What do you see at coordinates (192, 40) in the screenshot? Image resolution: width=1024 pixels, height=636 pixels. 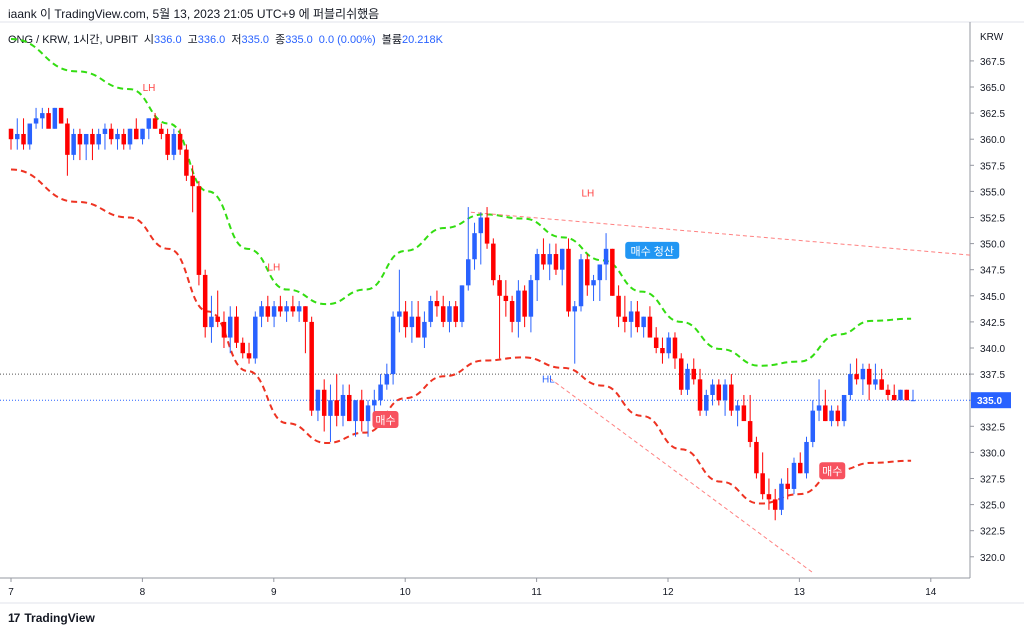 I see `high-label: 고` at bounding box center [192, 40].